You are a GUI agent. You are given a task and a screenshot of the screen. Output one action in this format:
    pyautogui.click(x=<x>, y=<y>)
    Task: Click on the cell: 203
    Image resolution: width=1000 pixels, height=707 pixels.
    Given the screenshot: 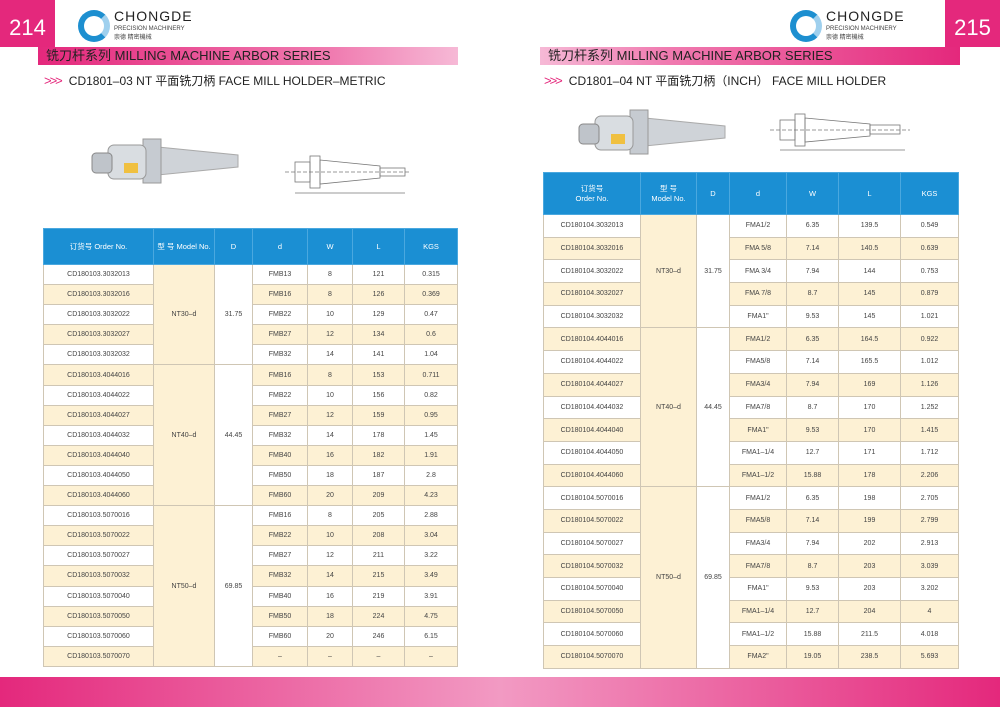 What is the action you would take?
    pyautogui.click(x=869, y=566)
    